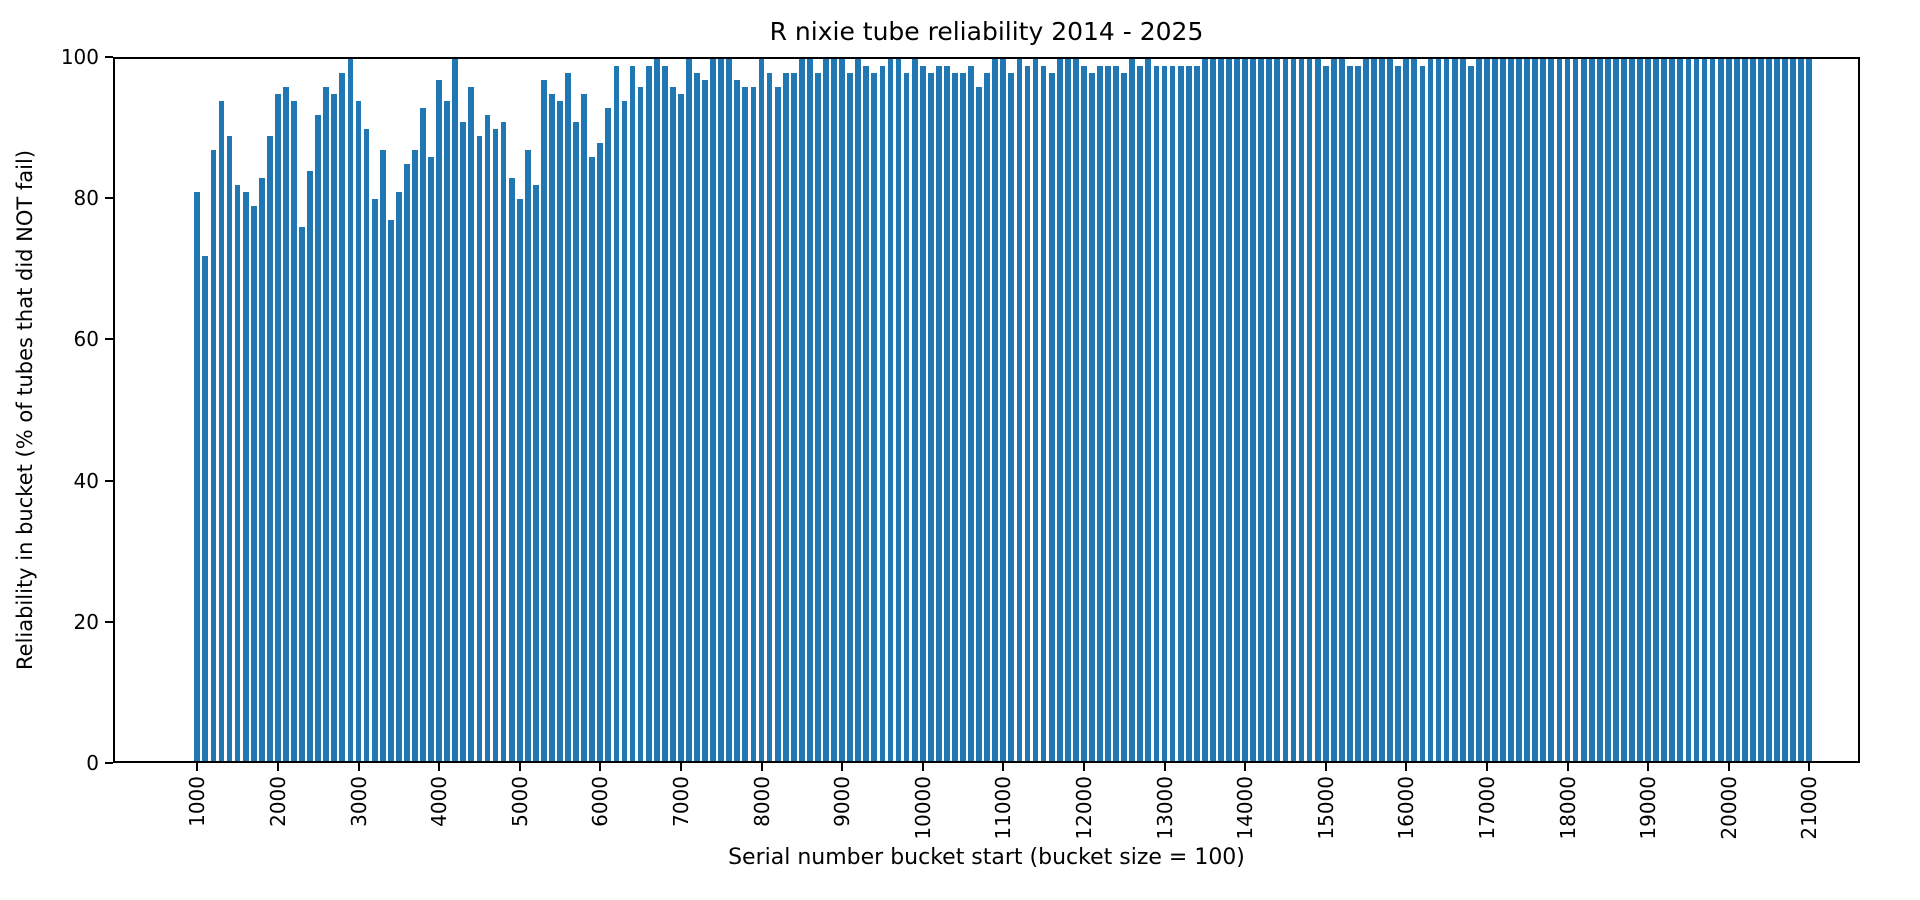 The width and height of the screenshot is (1920, 900). I want to click on x-tick-label: 5000, so click(519, 801).